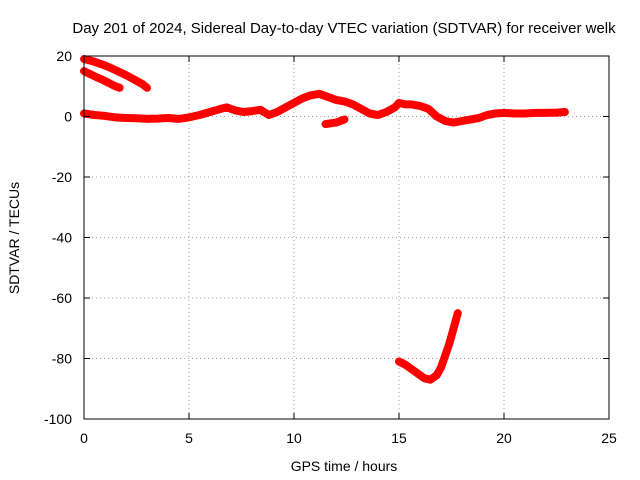 This screenshot has height=480, width=640. I want to click on y-tick-label: 20, so click(64, 56).